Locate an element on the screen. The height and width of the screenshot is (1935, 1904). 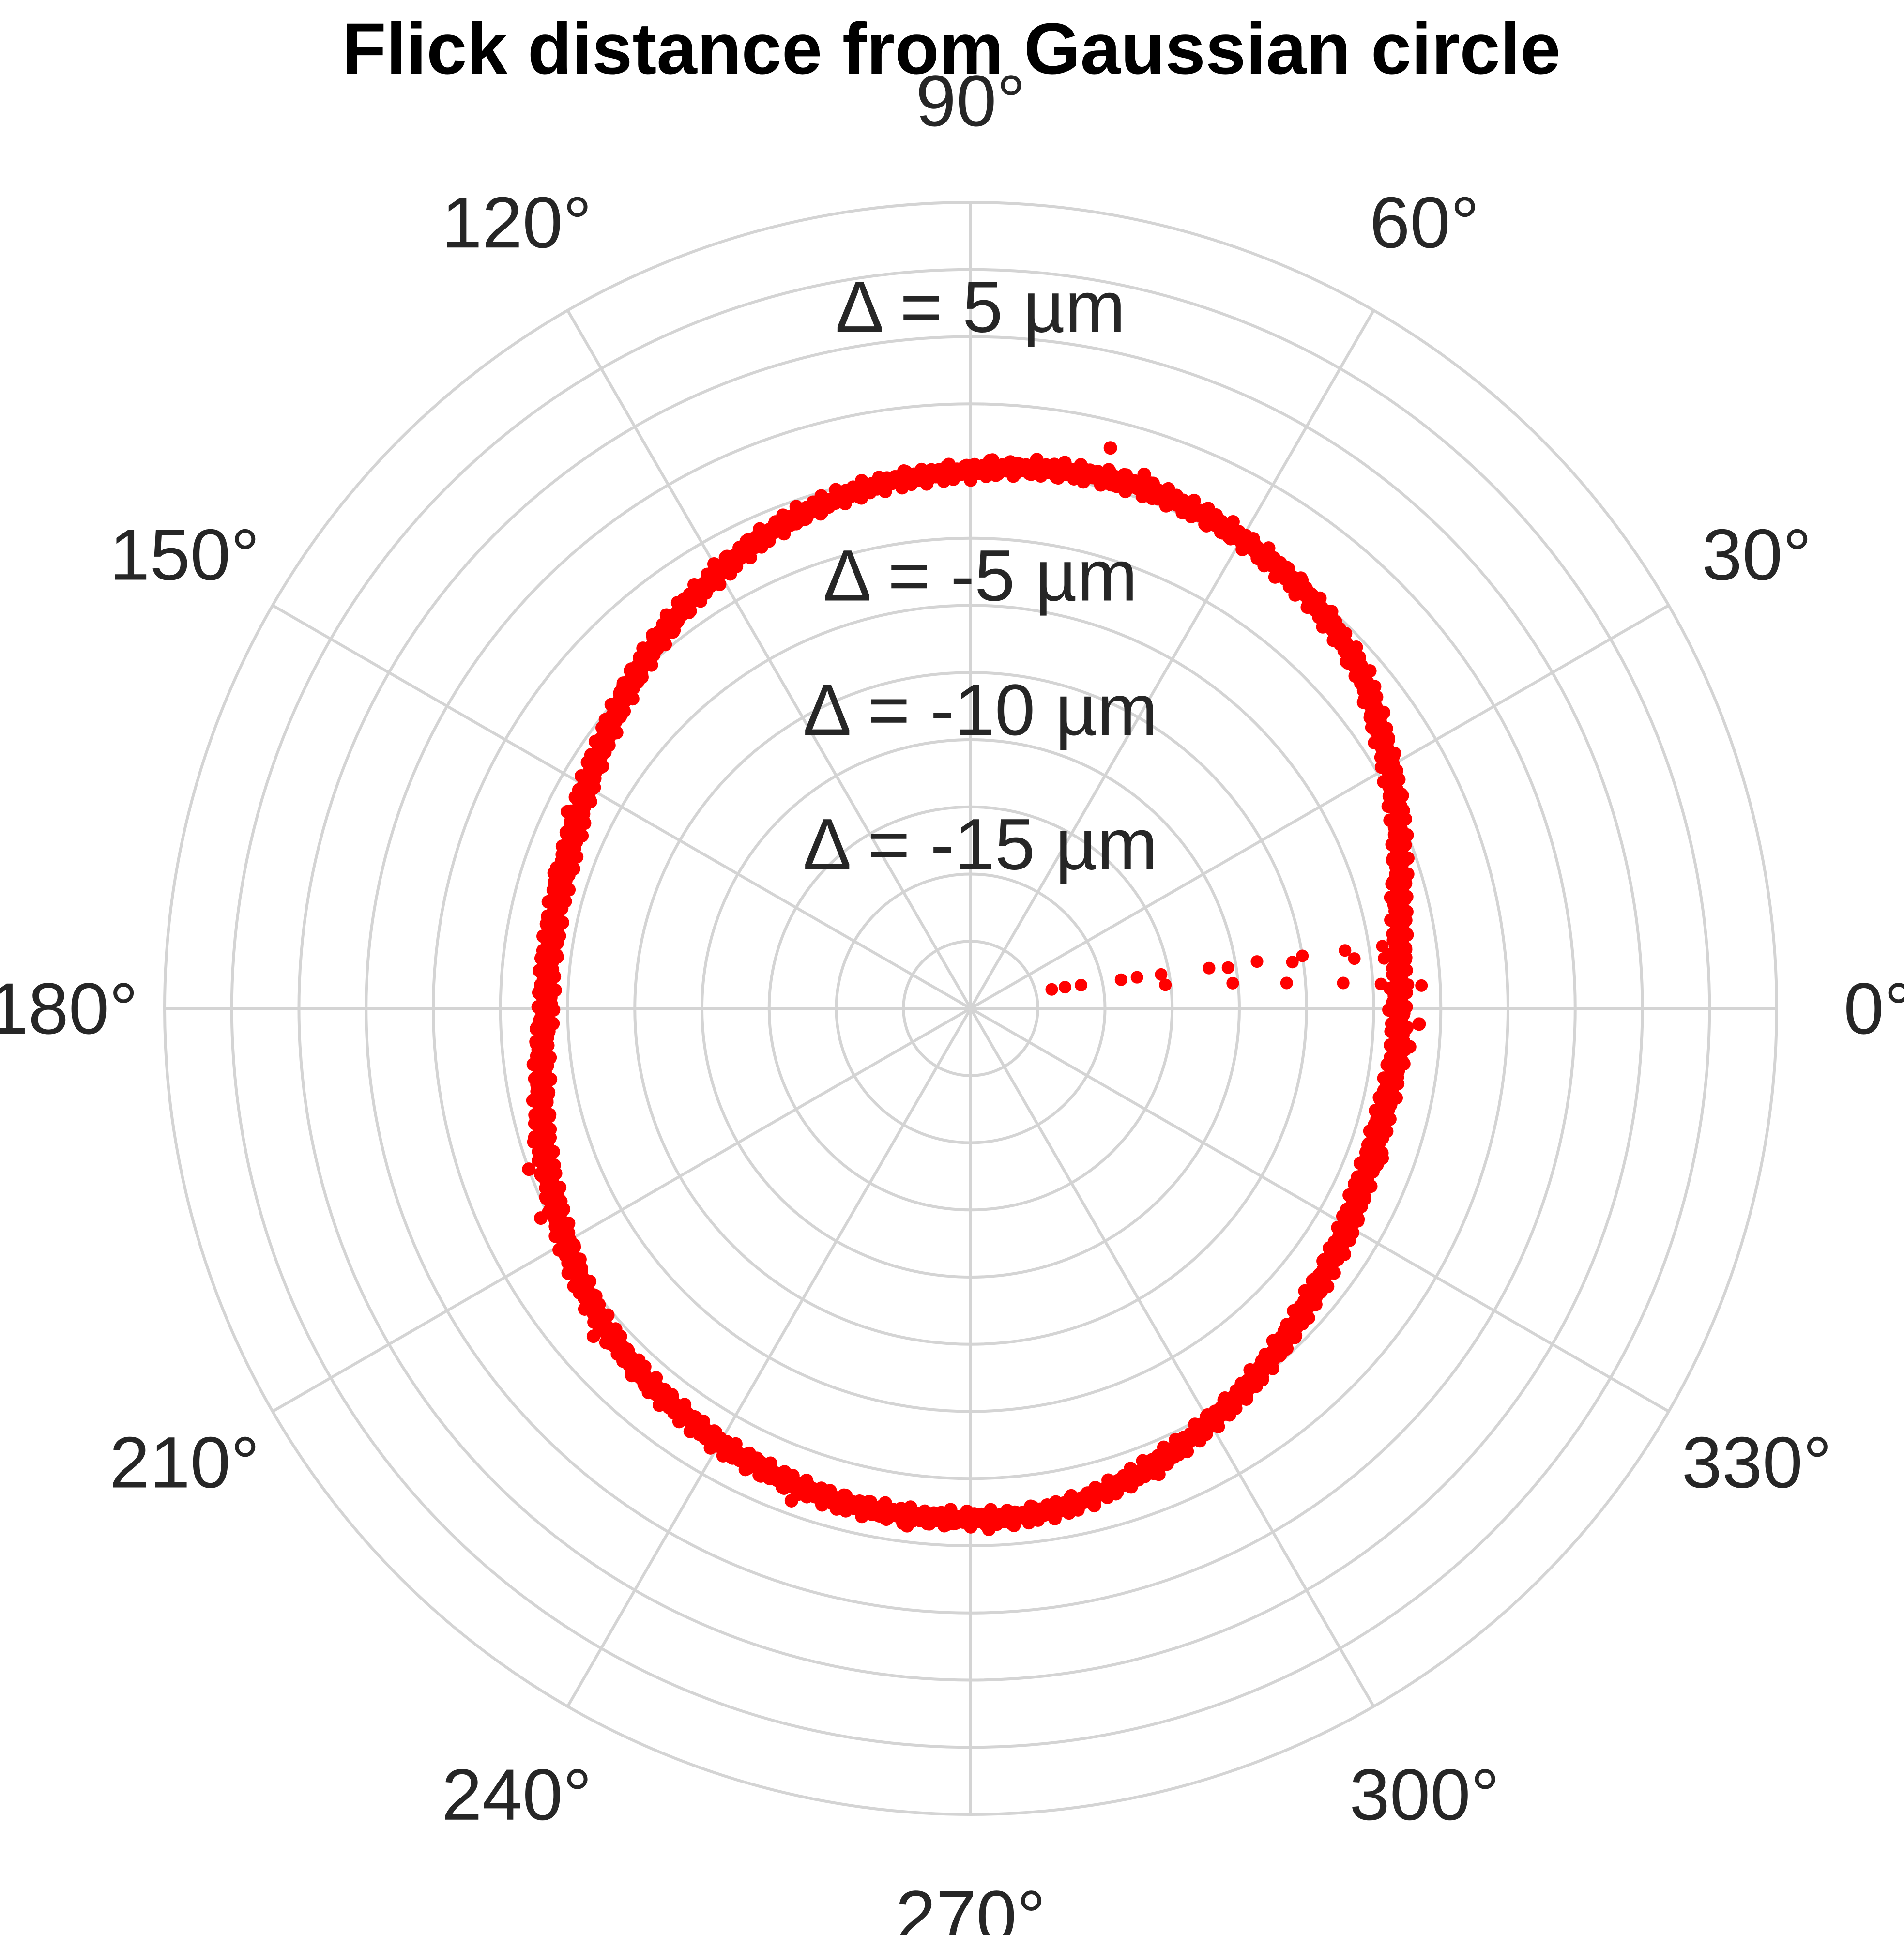
radial-tick-label: Δ = -15 µm is located at coordinates (980, 844).